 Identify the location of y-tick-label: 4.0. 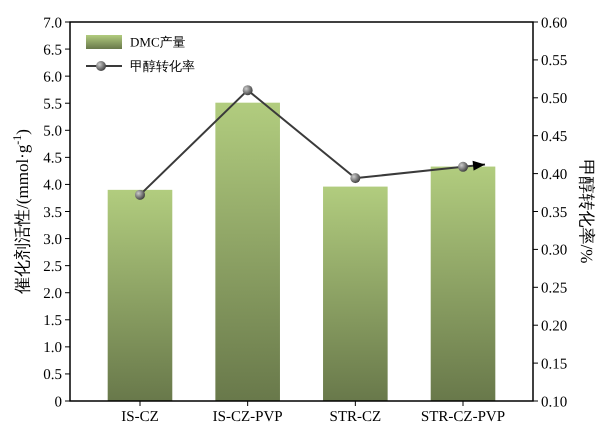
(52, 186).